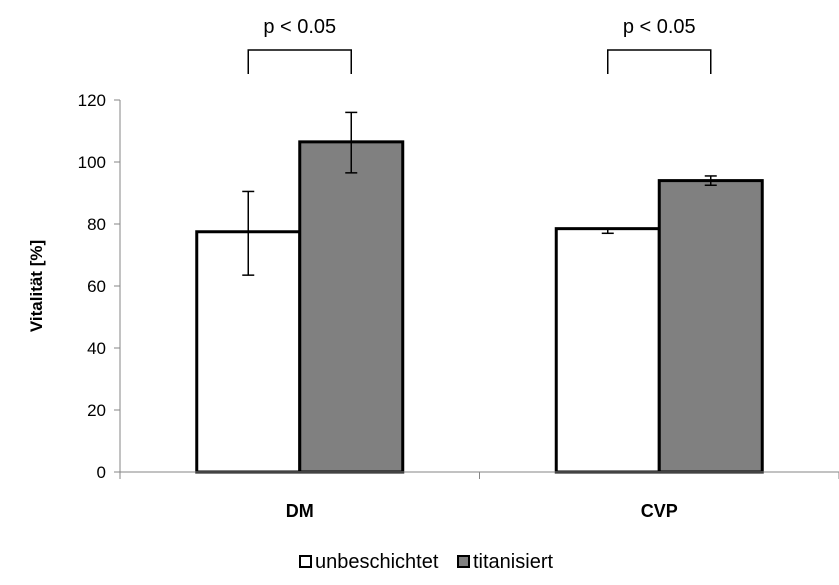 The image size is (839, 585). I want to click on x-category-label: CVP, so click(659, 511).